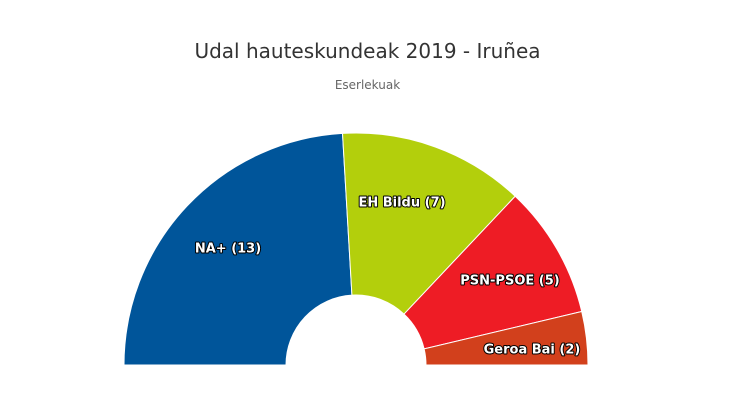 The width and height of the screenshot is (735, 413). I want to click on slice-psn-psoe, so click(493, 272).